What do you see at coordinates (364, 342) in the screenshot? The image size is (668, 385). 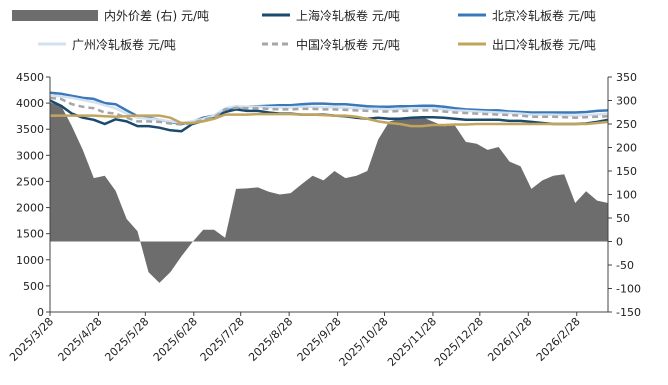 I see `x-tick-label: 2025/10/28` at bounding box center [364, 342].